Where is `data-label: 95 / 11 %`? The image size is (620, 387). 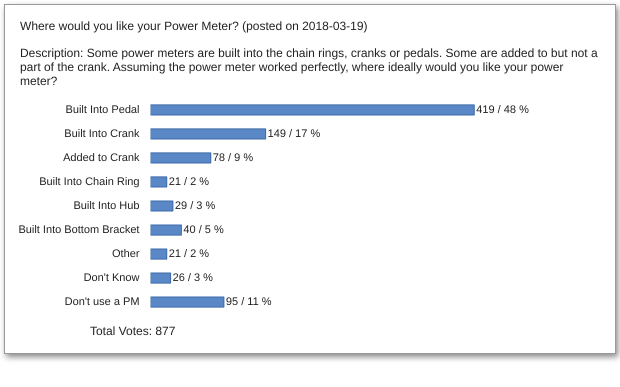
data-label: 95 / 11 % is located at coordinates (249, 302).